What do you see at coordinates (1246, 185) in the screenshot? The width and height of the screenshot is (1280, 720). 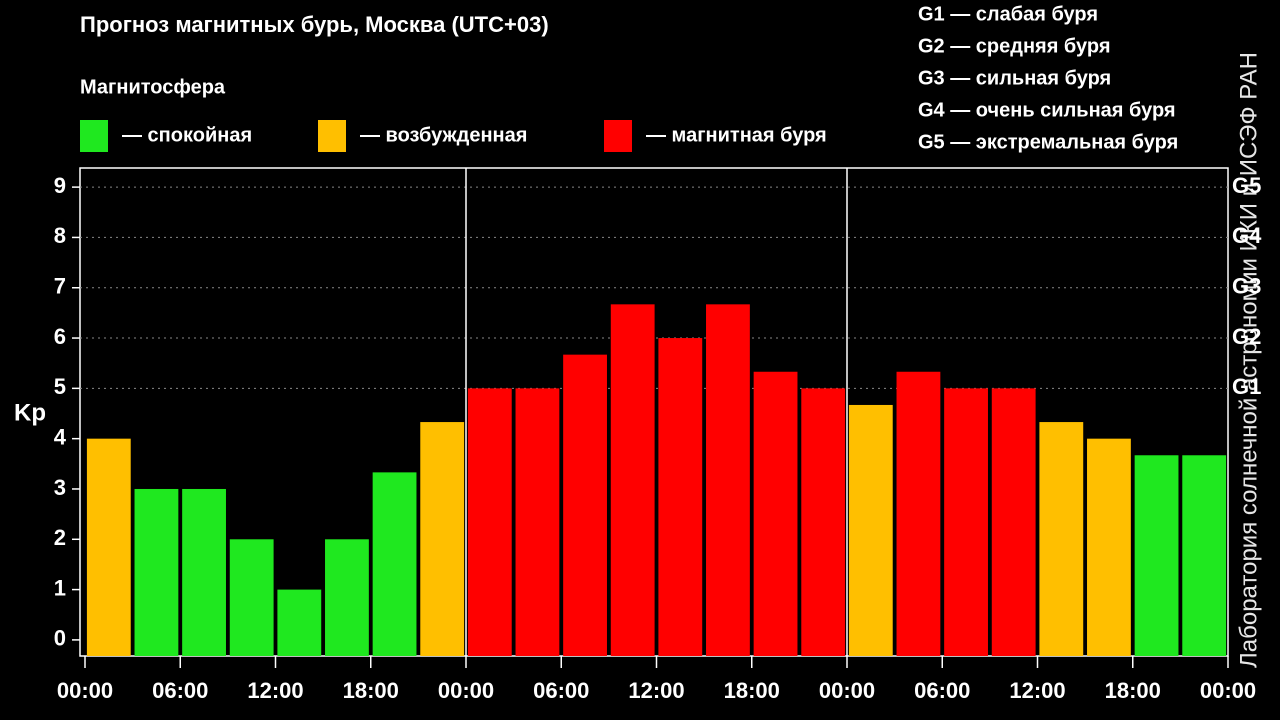 I see `y2-tick-label: G5` at bounding box center [1246, 185].